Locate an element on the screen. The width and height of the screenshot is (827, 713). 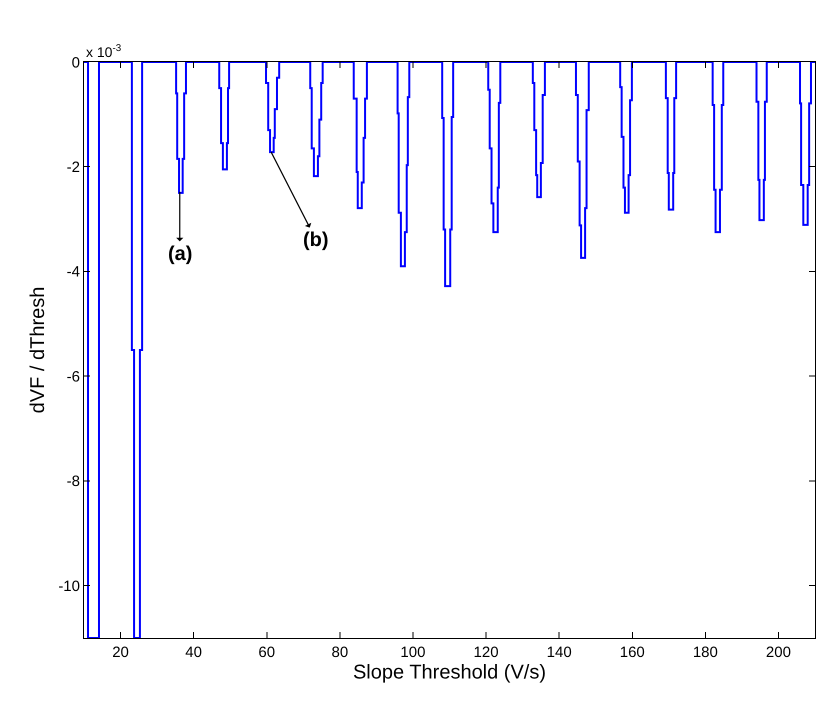
annotation: (a) is located at coordinates (180, 254).